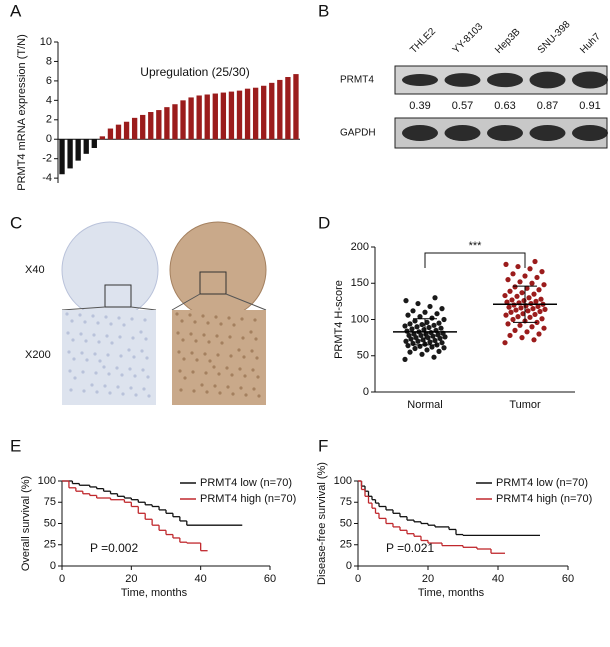 This screenshot has width=610, height=647. I want to click on annotation: Upregulation (25/30), so click(194, 72).